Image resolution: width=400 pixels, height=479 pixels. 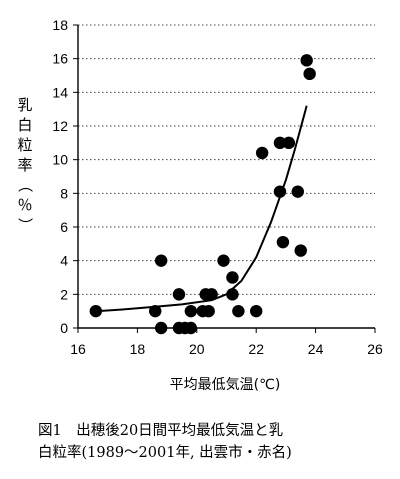 What do you see at coordinates (226, 342) in the screenshot?
I see `x-axis-ticks: 16 18 20 22 24 26` at bounding box center [226, 342].